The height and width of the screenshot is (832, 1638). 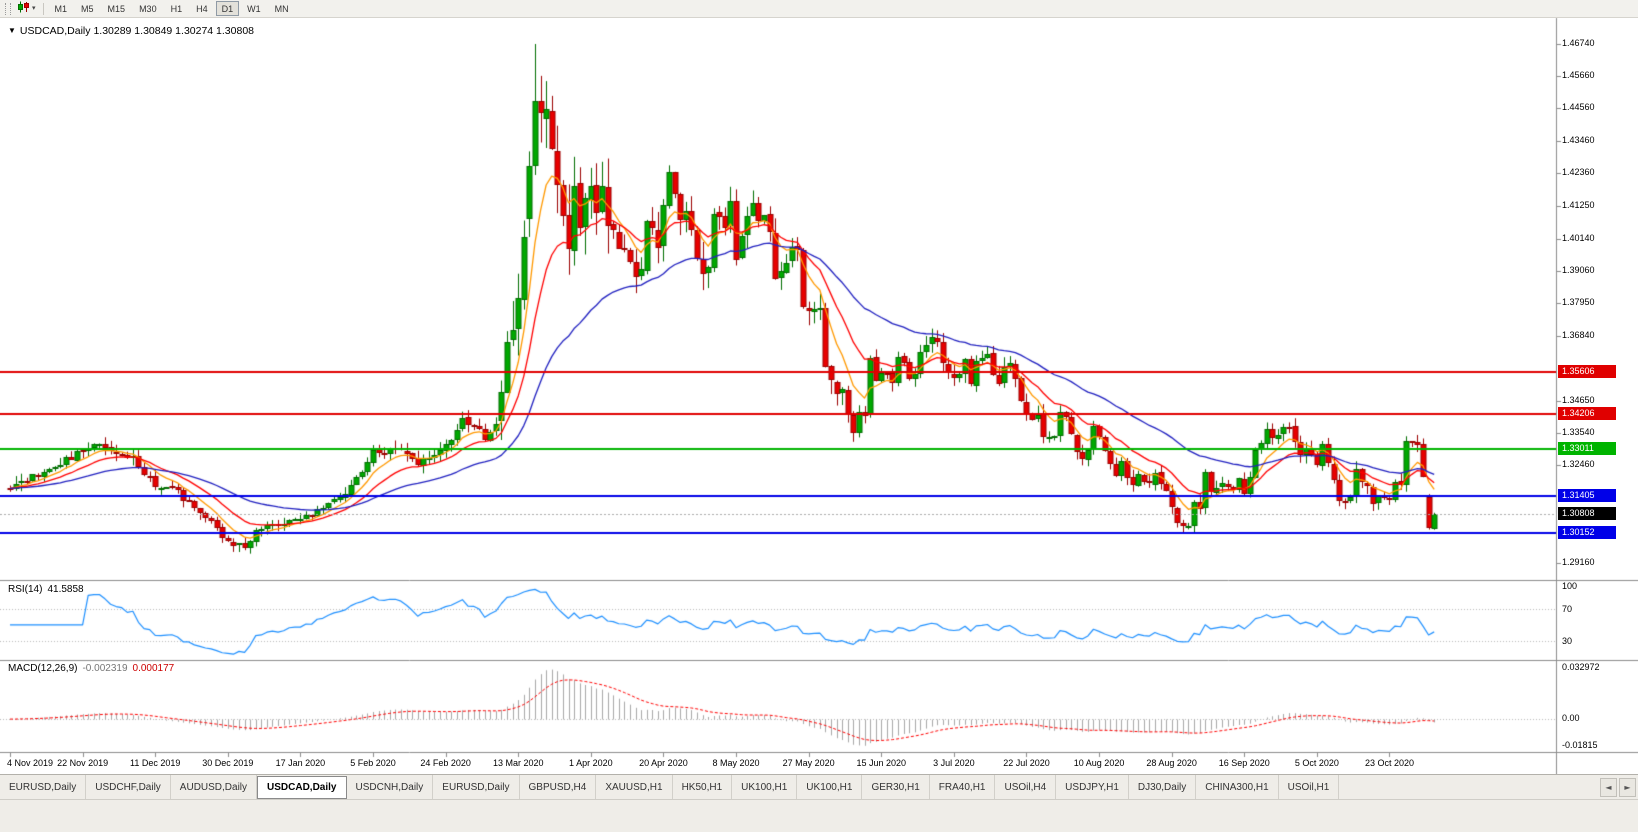 I want to click on chart-ohlc-values: 1.30289 1.30849 1.30274 1.30808, so click(x=174, y=31).